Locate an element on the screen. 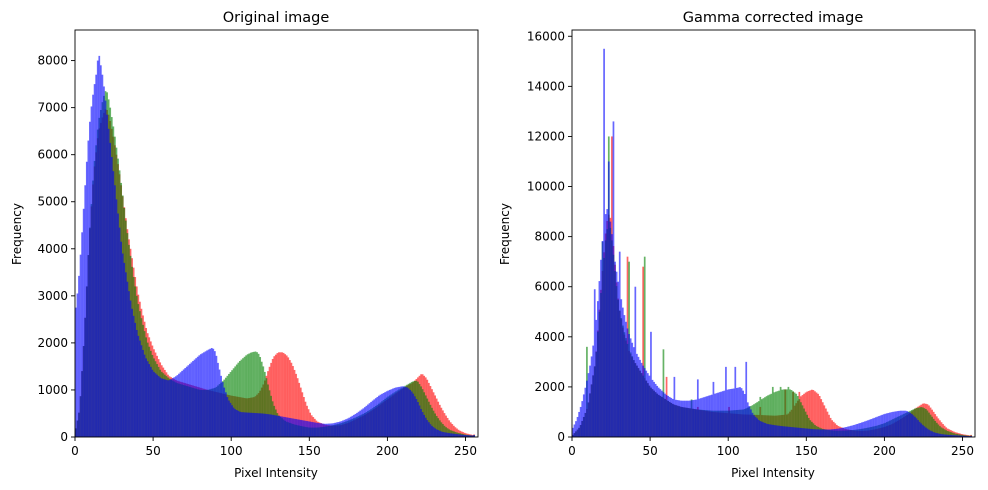 The width and height of the screenshot is (988, 490). x-tick-label: 0 is located at coordinates (572, 451).